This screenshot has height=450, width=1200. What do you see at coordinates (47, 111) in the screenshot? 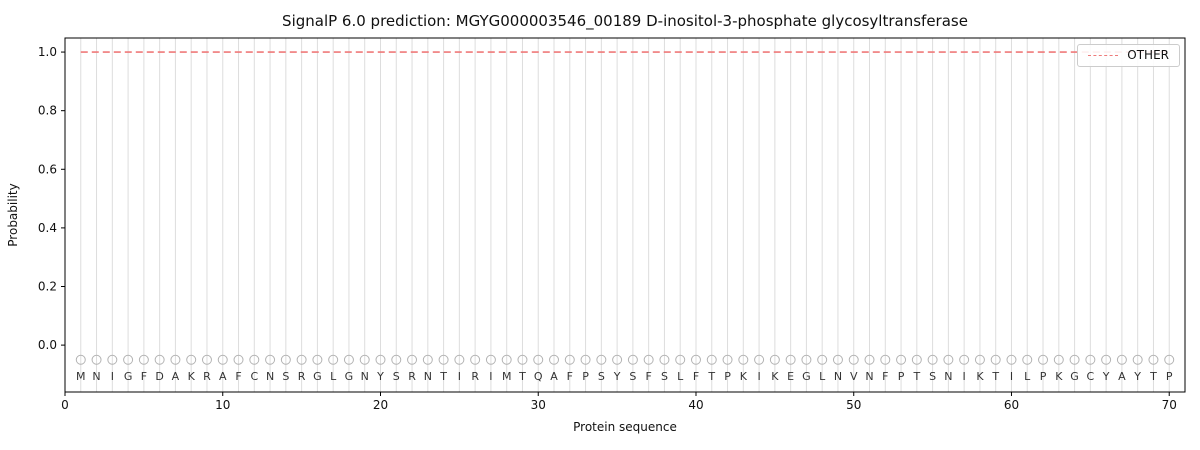
I see `y-tick-label: 0.8` at bounding box center [47, 111].